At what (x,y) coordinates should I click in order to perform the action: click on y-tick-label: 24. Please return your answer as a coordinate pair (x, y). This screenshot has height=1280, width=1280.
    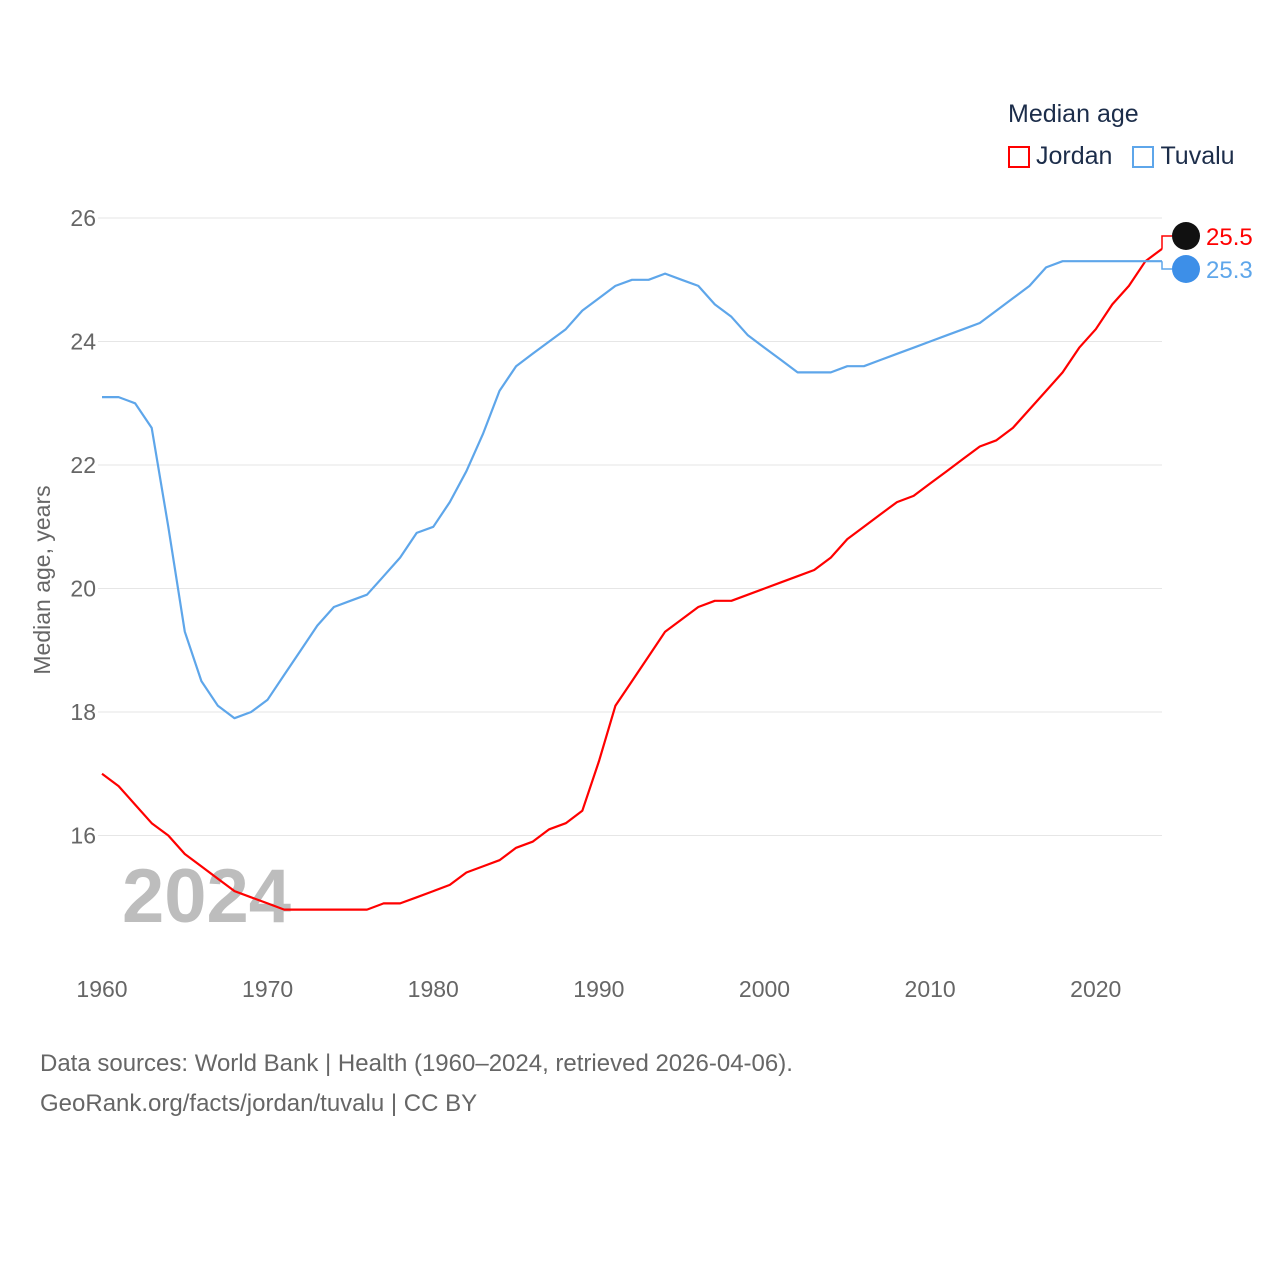
    Looking at the image, I should click on (83, 342).